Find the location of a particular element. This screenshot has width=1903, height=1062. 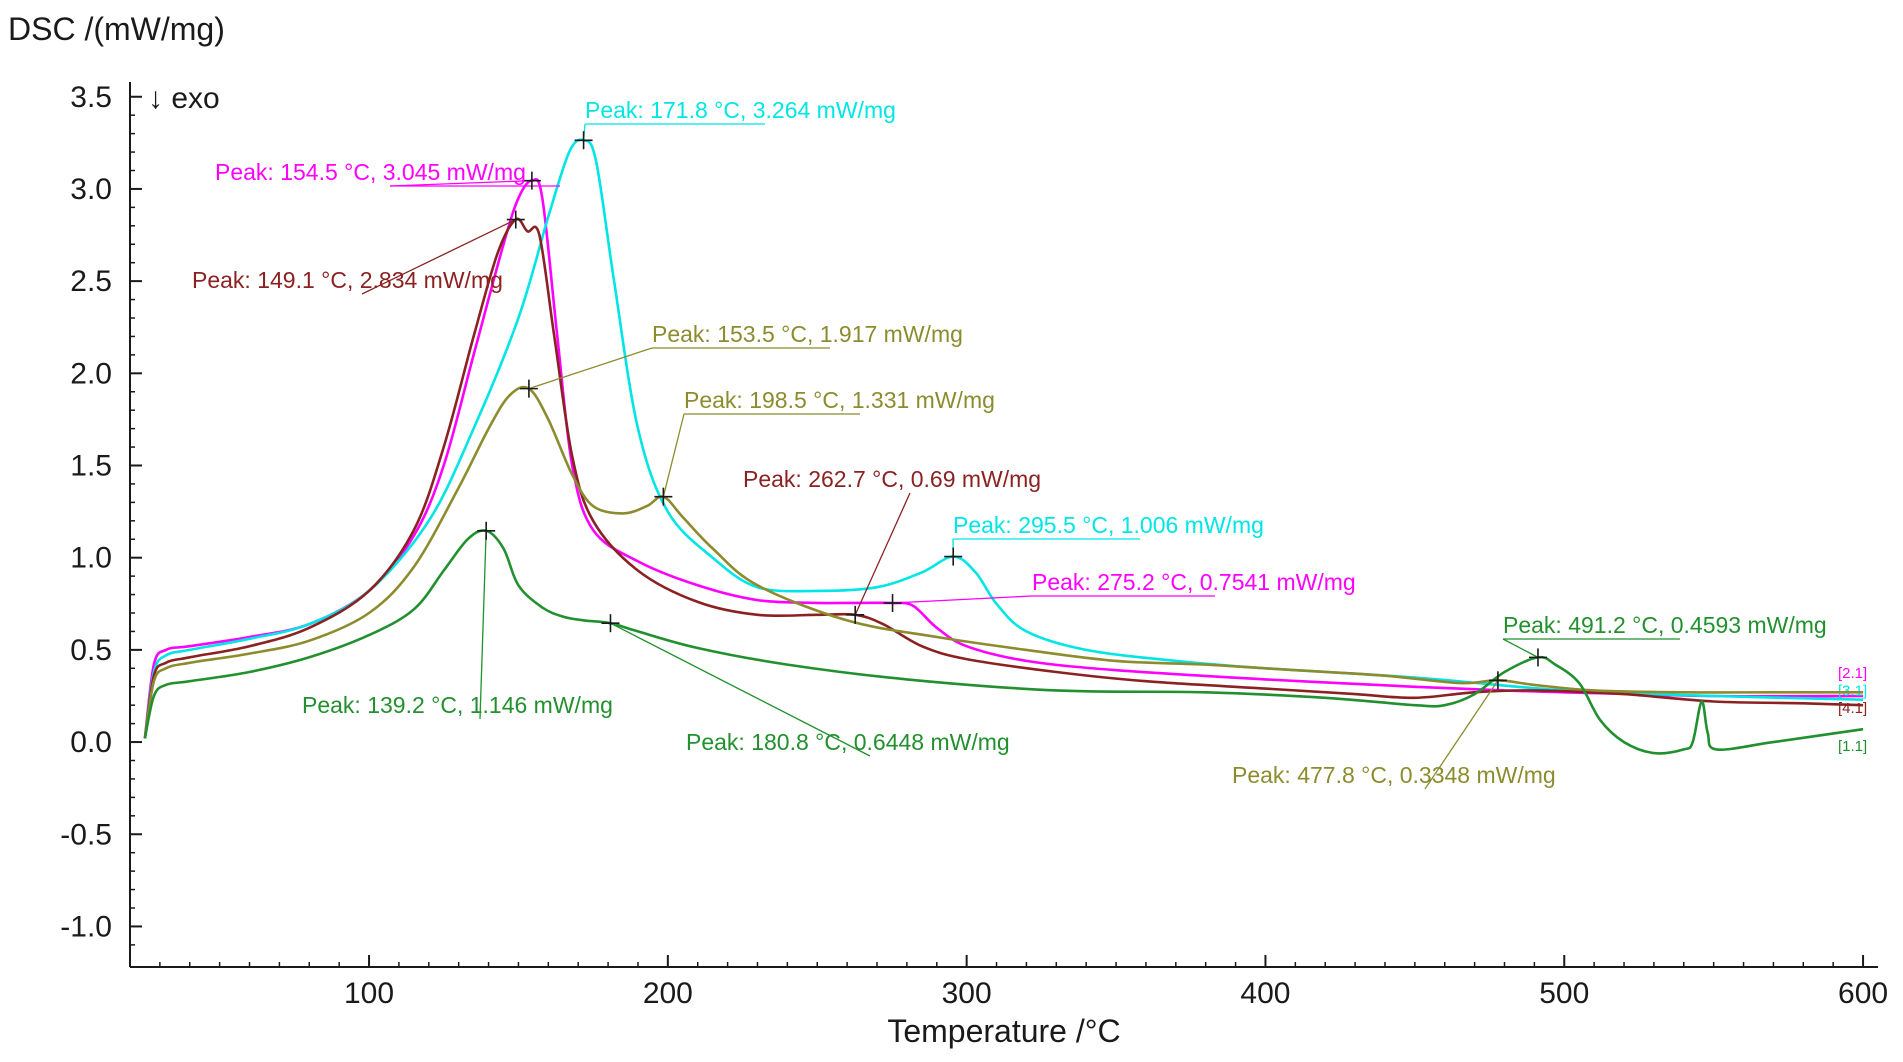

x-axis-title: Temperature /°C is located at coordinates (1003, 1031).